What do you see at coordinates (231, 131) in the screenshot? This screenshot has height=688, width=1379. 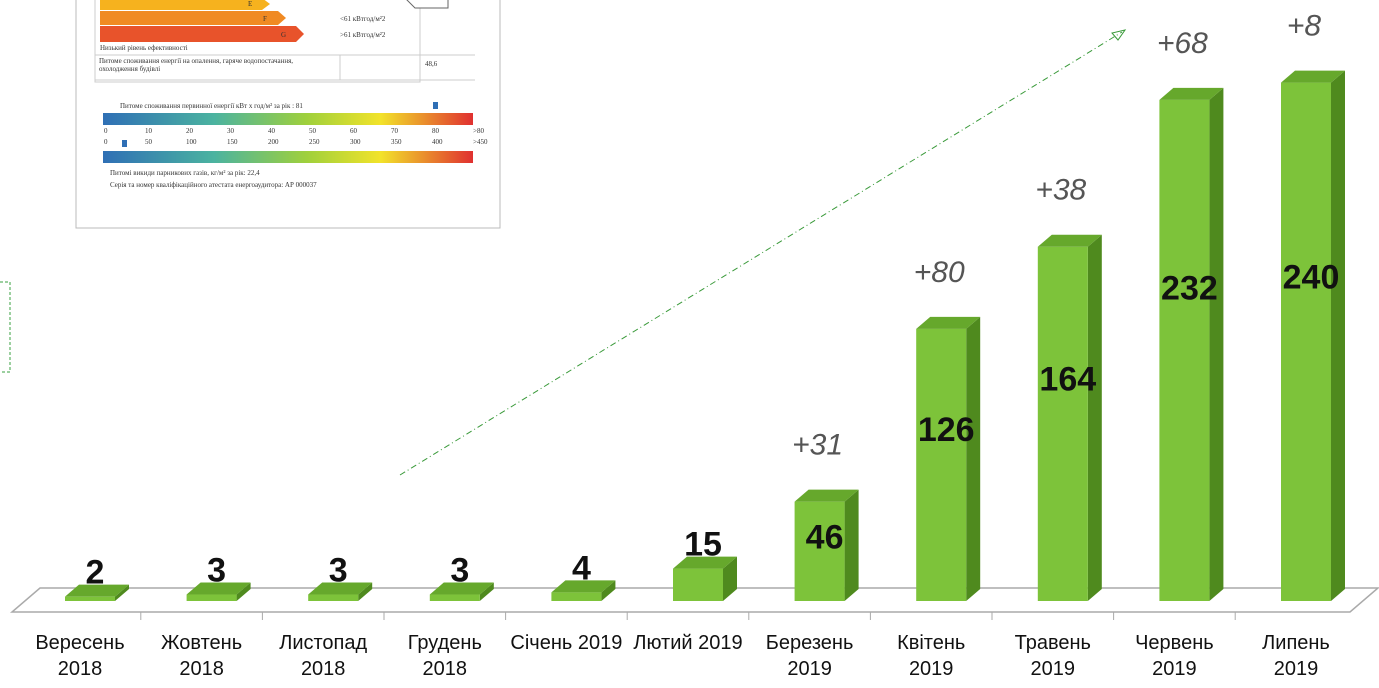 I see `scale-label: 30` at bounding box center [231, 131].